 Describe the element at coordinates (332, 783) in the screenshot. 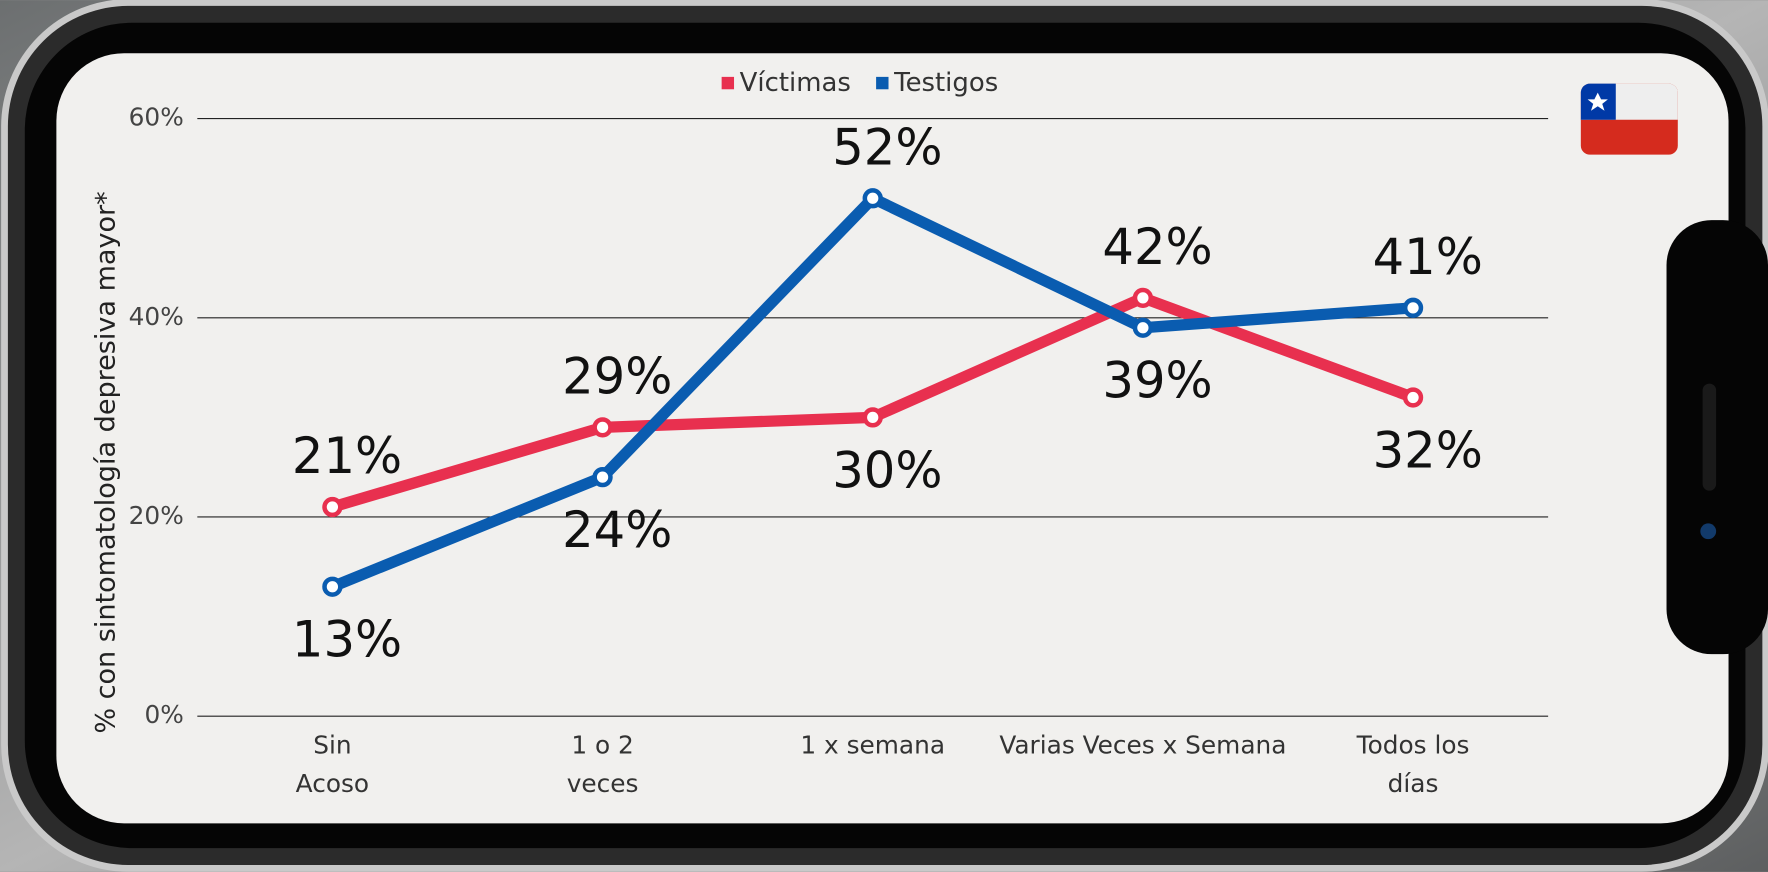

I see `x-tick-label: Acoso` at that location.